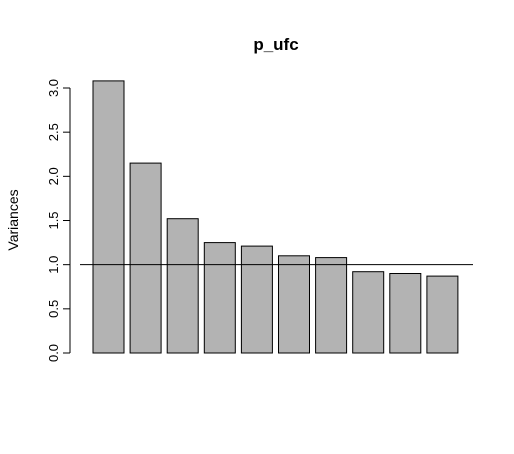 This screenshot has width=514, height=454. What do you see at coordinates (53, 309) in the screenshot?
I see `y-tick-label: 0.5` at bounding box center [53, 309].